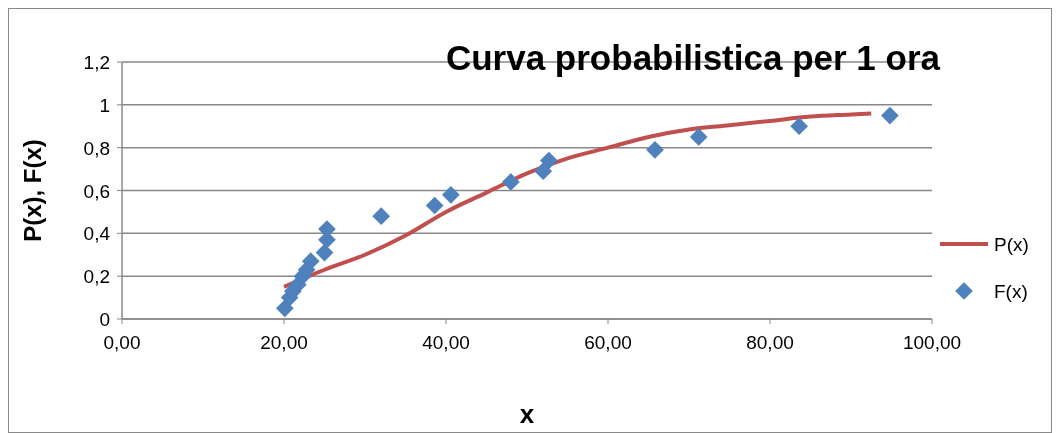 The width and height of the screenshot is (1060, 433). I want to click on y-tick-label: 0, so click(104, 319).